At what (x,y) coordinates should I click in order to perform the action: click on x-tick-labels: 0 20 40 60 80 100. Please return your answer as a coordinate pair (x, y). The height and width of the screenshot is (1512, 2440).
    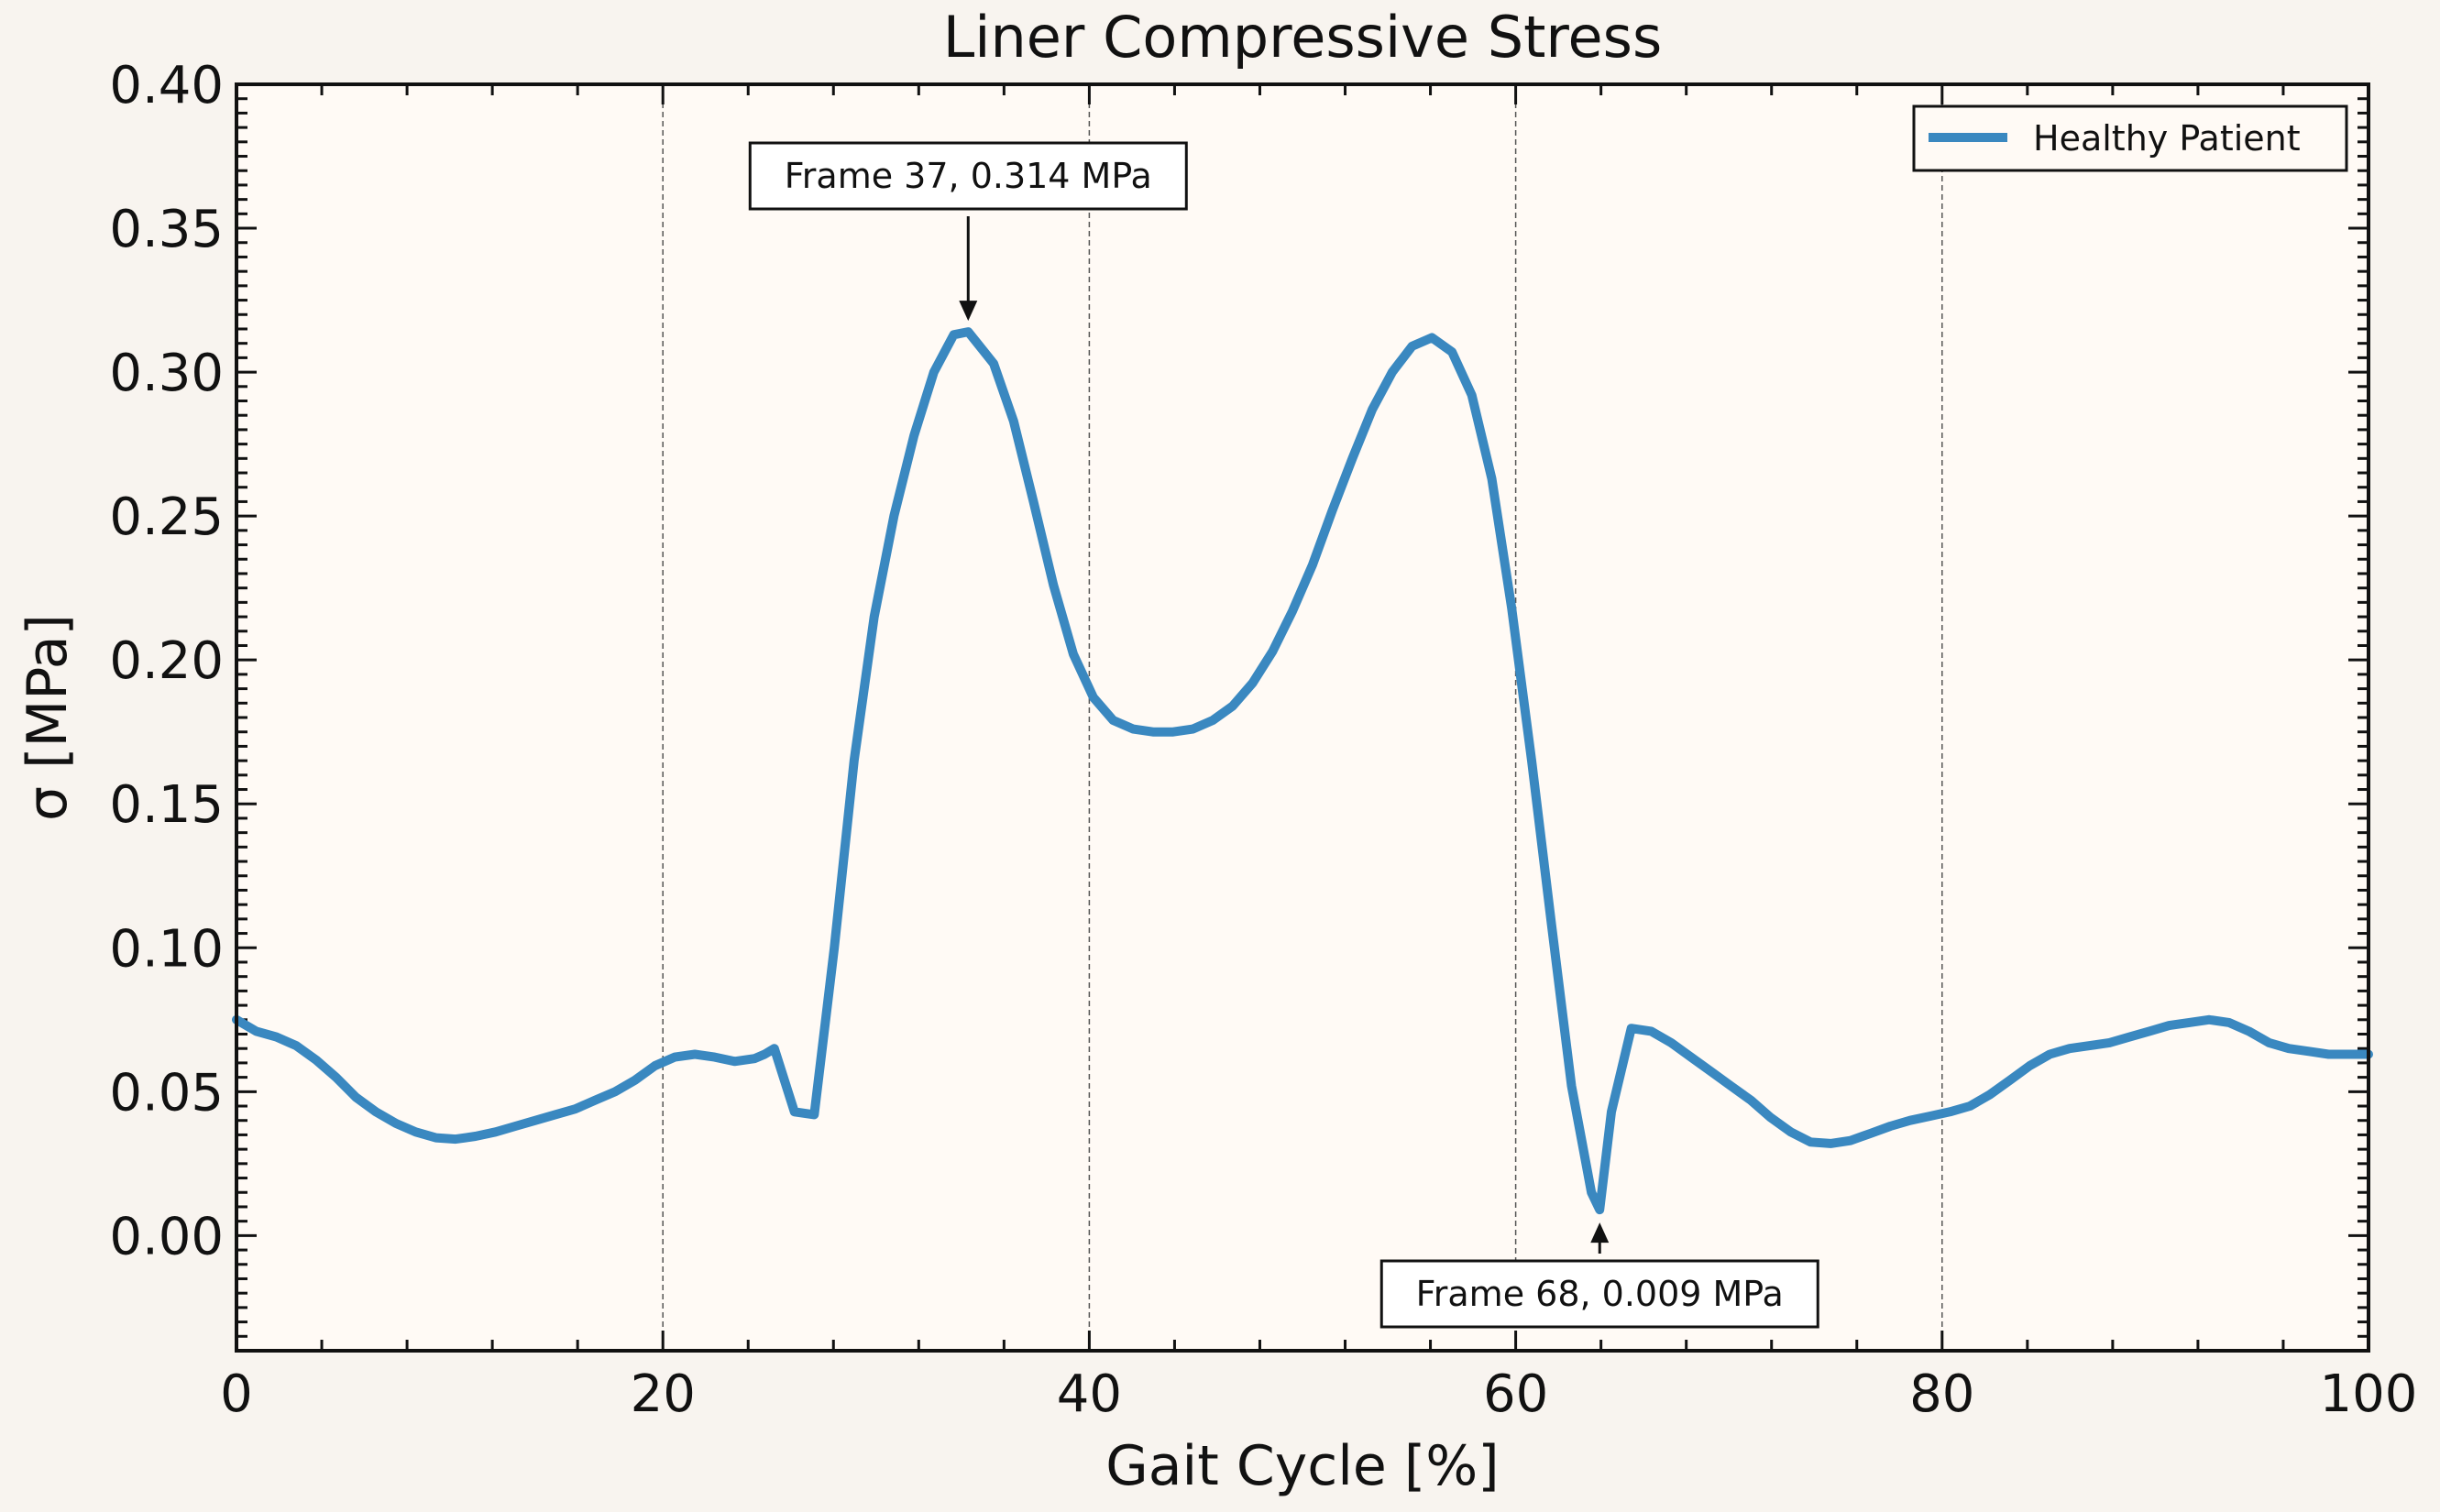
    Looking at the image, I should click on (1318, 1394).